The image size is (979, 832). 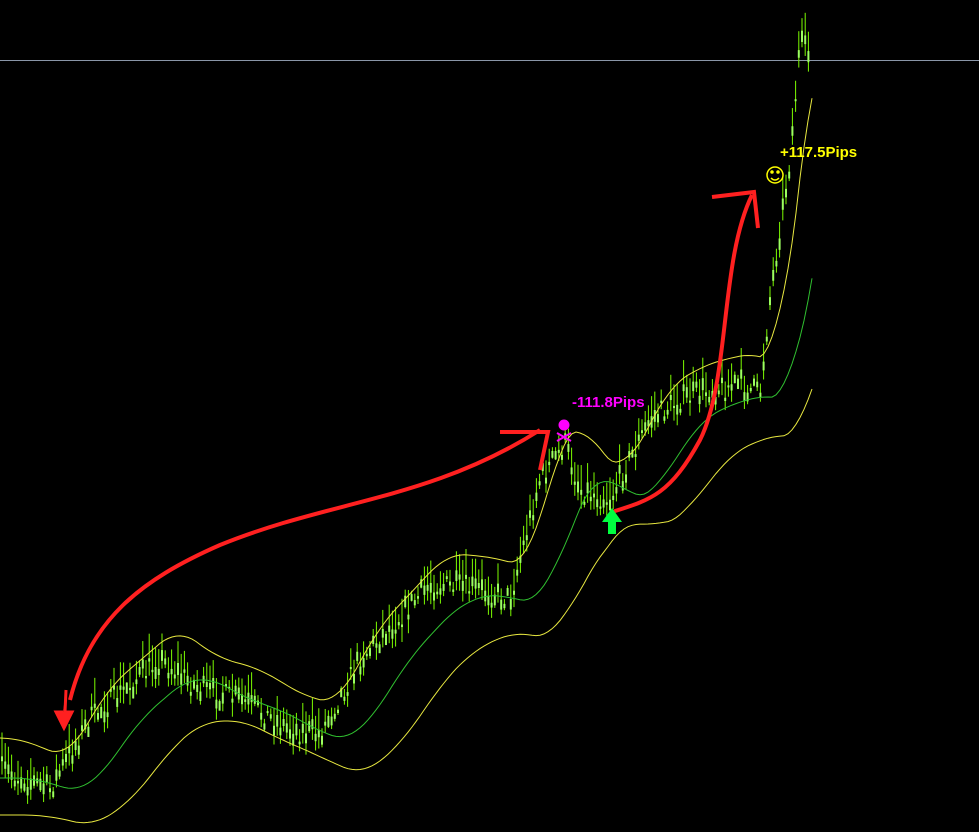 What do you see at coordinates (64, 710) in the screenshot?
I see `sell-arrow` at bounding box center [64, 710].